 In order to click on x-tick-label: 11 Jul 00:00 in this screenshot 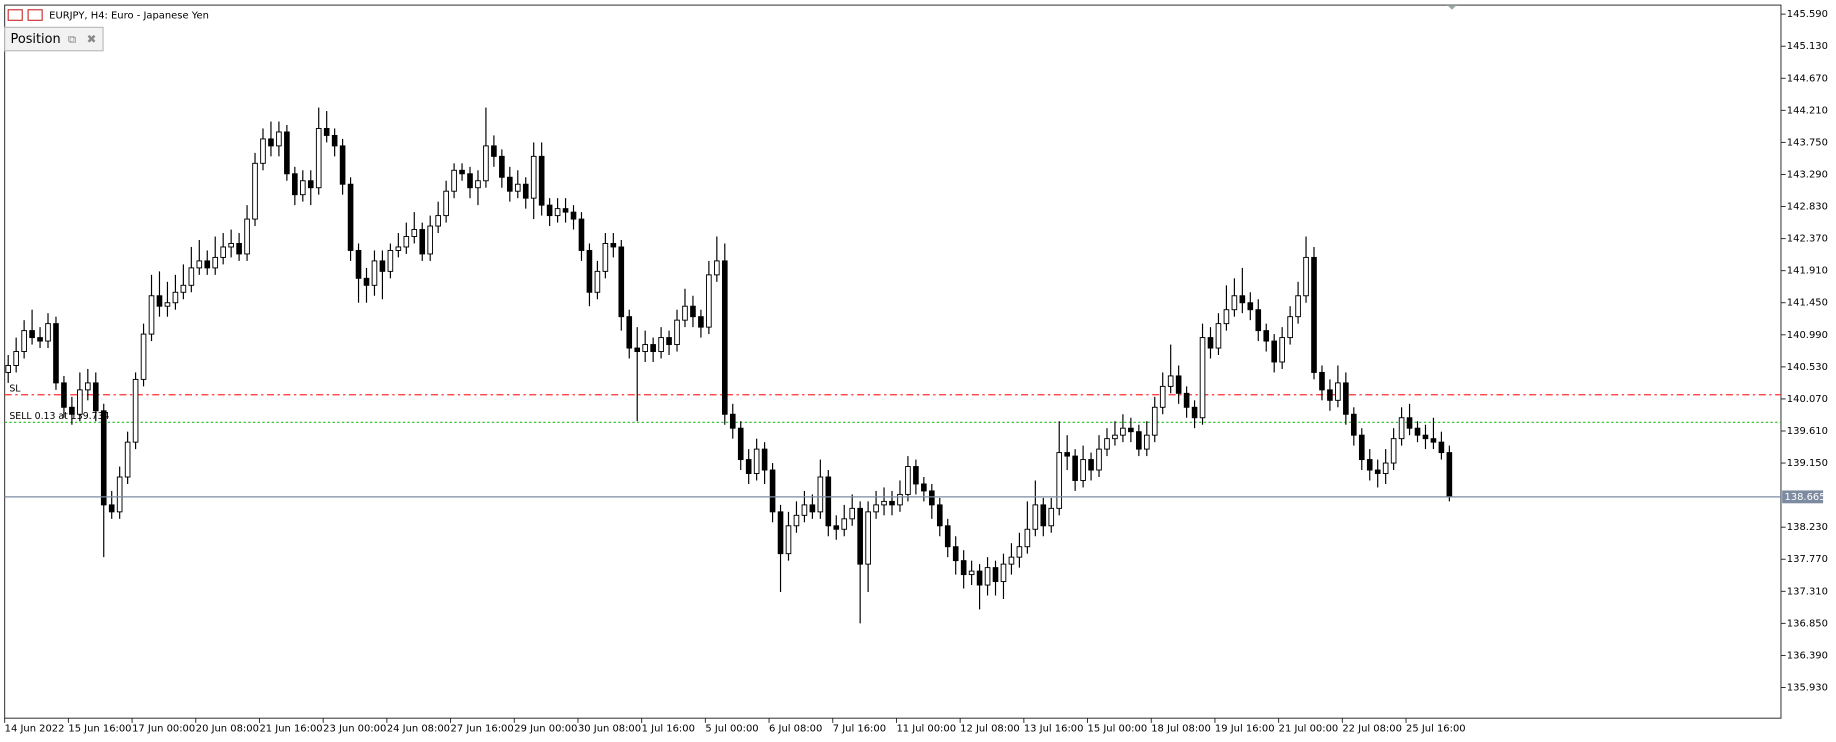, I will do `click(926, 729)`.